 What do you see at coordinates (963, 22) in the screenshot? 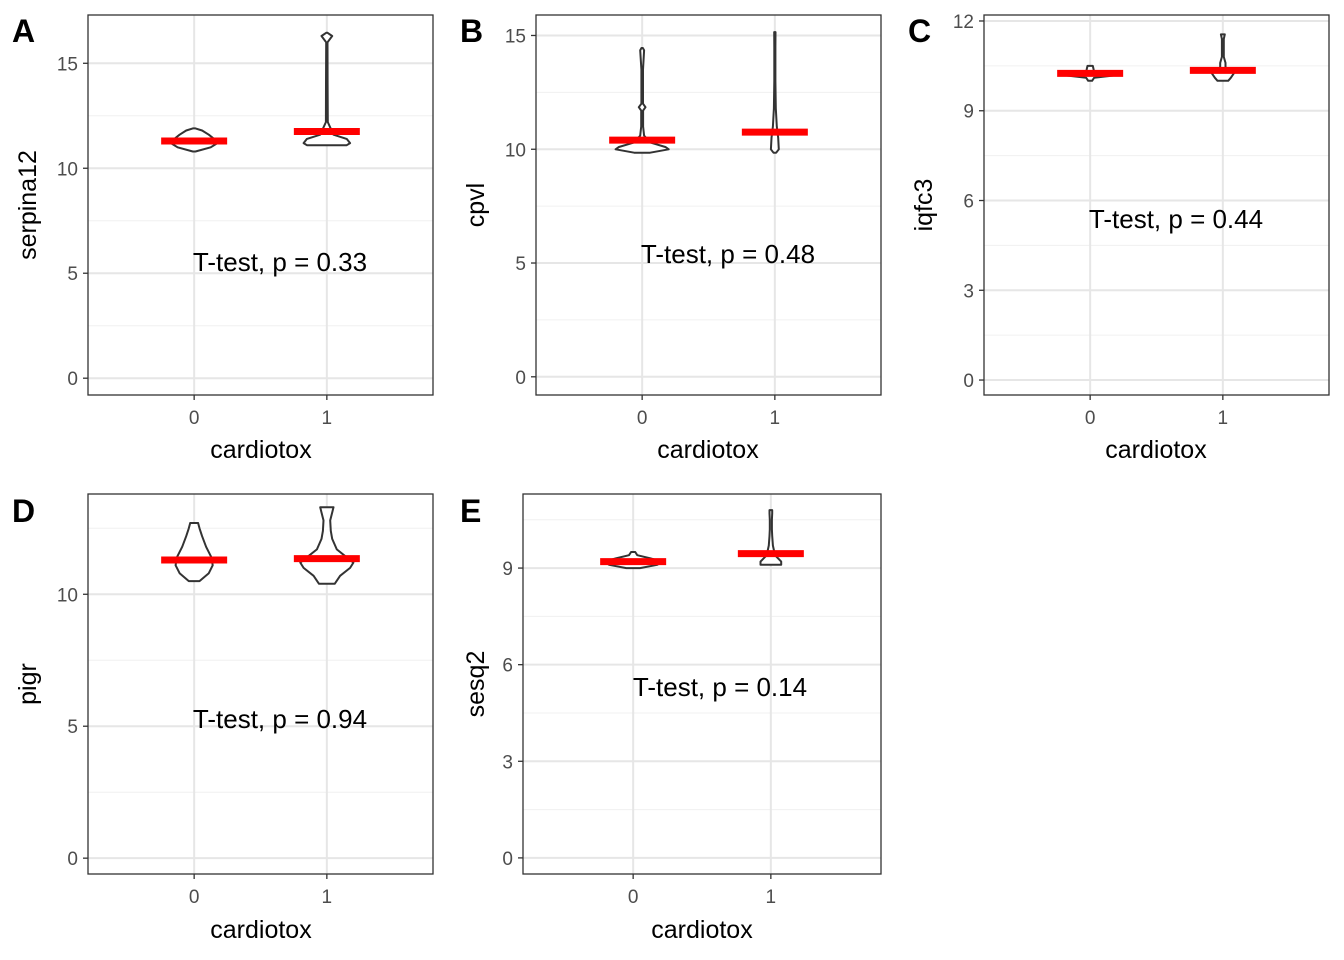
I see `y-tick-label: 12` at bounding box center [963, 22].